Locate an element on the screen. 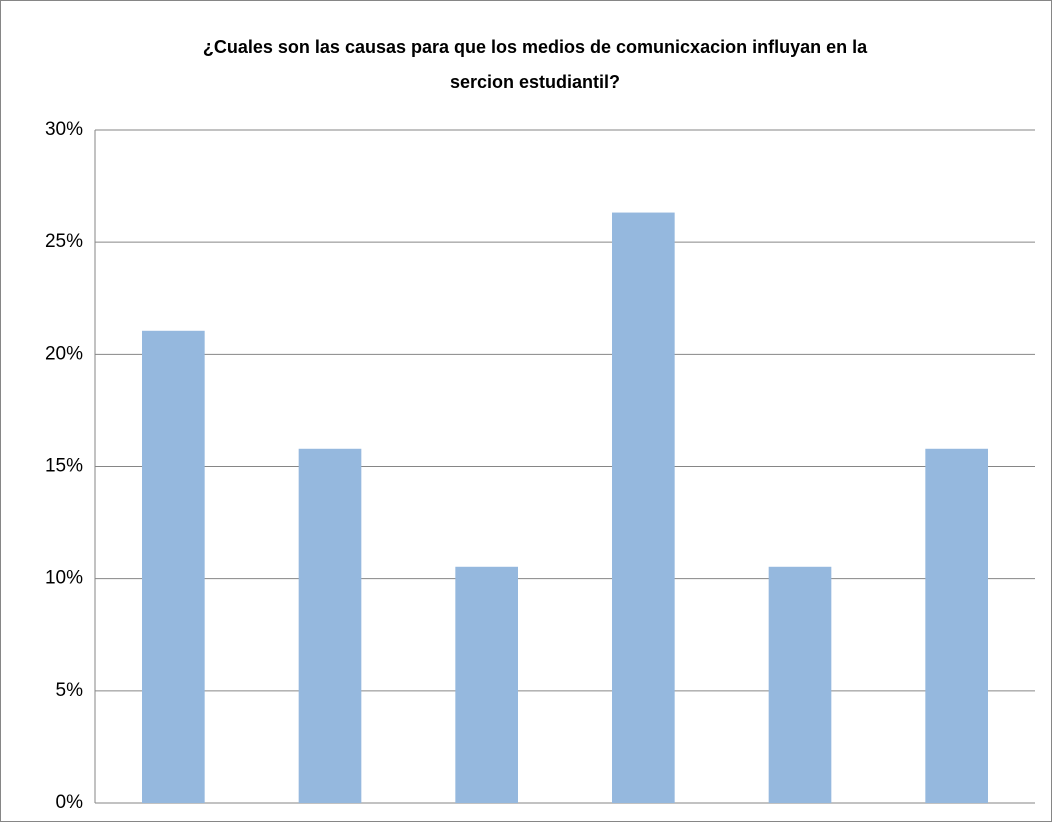 The width and height of the screenshot is (1055, 825). y-tick-label: 10% is located at coordinates (64, 578).